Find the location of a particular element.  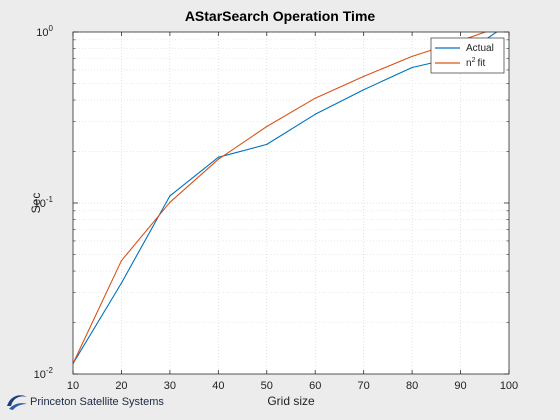

y-tick-exponent: -1 is located at coordinates (50, 199).